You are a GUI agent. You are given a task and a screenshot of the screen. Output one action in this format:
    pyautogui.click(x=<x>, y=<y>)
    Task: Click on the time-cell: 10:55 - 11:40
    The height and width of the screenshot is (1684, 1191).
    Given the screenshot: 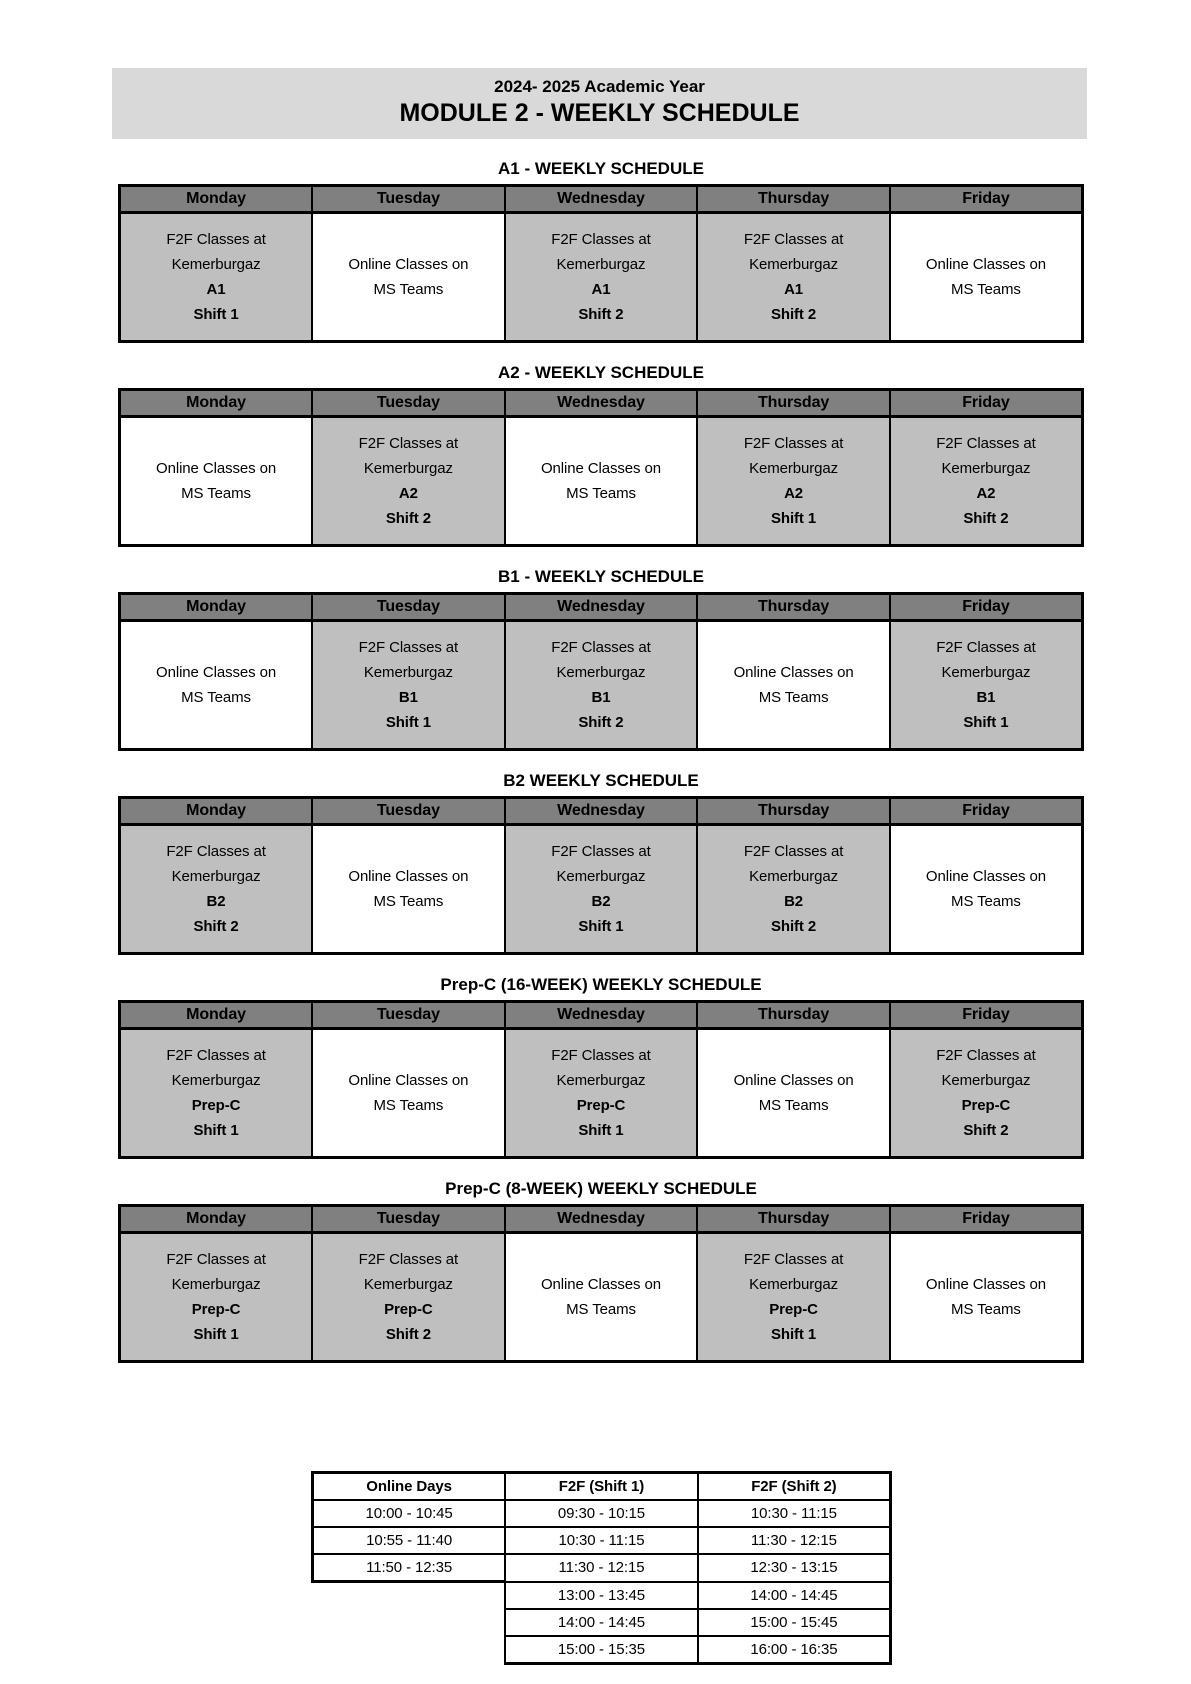 What is the action you would take?
    pyautogui.click(x=409, y=1540)
    